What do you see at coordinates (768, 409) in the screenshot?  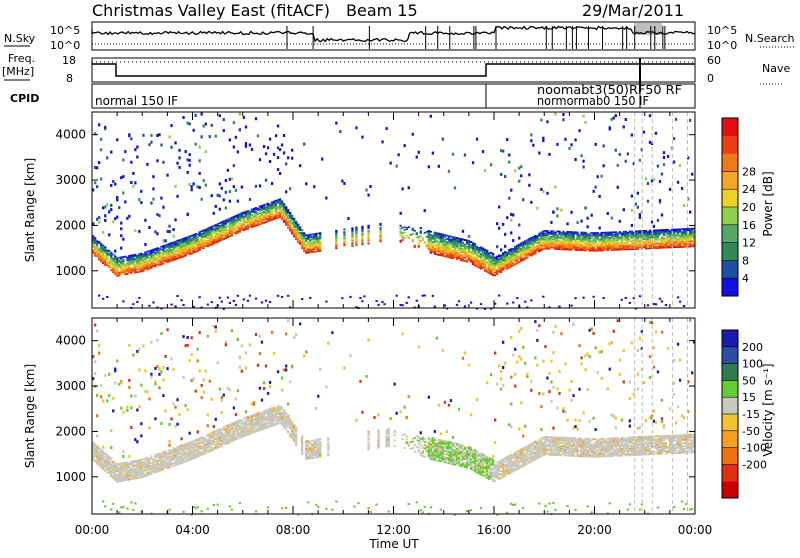 I see `velocity-colorbar-label: Velocity [m s⁻¹]` at bounding box center [768, 409].